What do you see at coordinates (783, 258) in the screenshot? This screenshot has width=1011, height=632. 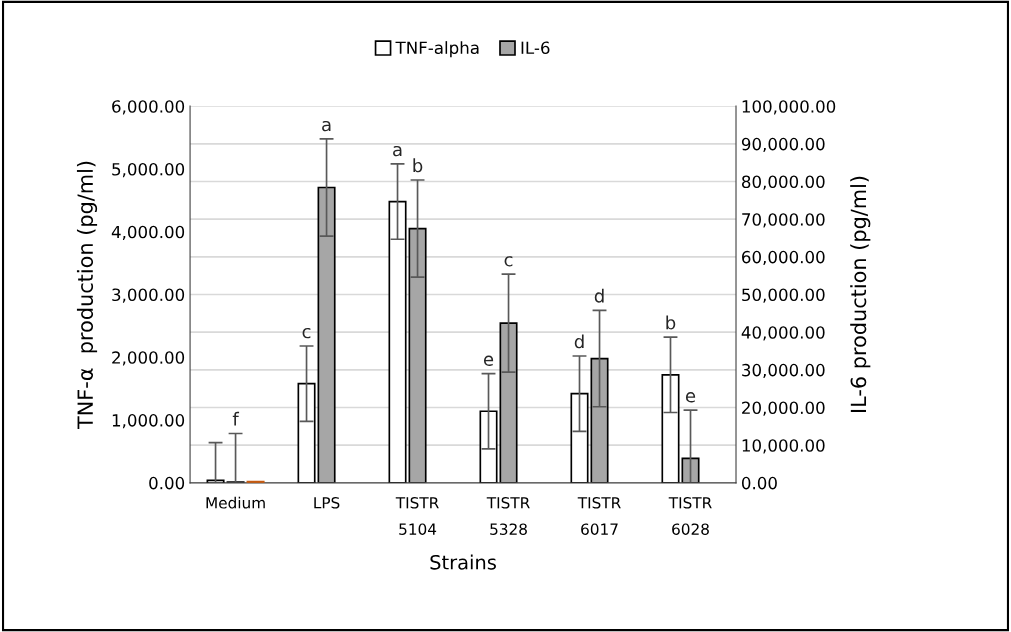 I see `y2-tick-label: 60,000.00` at bounding box center [783, 258].